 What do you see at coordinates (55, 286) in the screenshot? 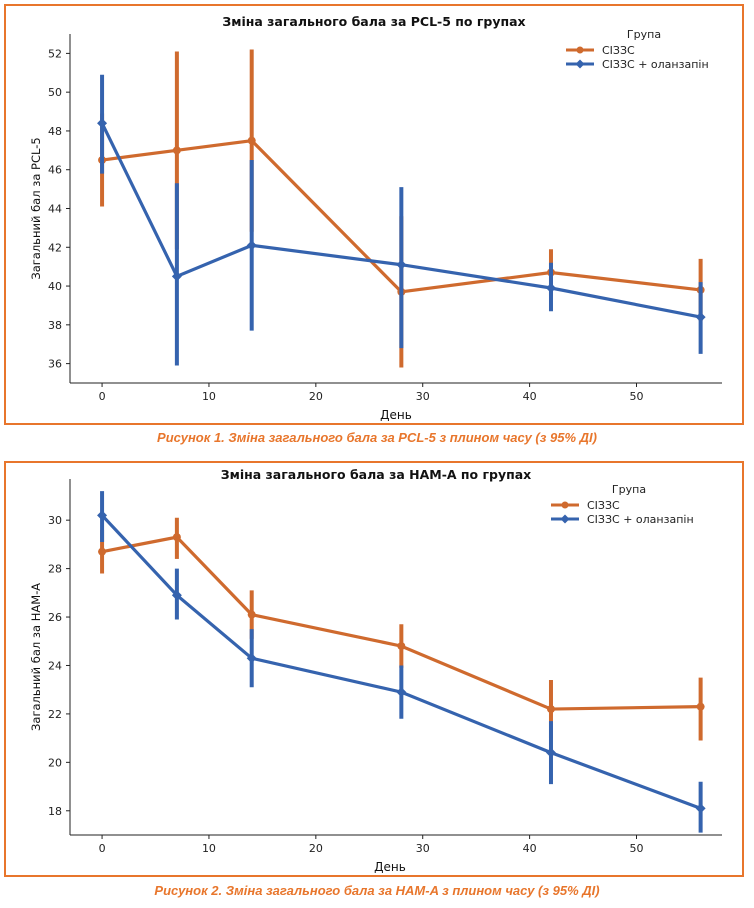
I see `y-tick-label: 40` at bounding box center [55, 286].